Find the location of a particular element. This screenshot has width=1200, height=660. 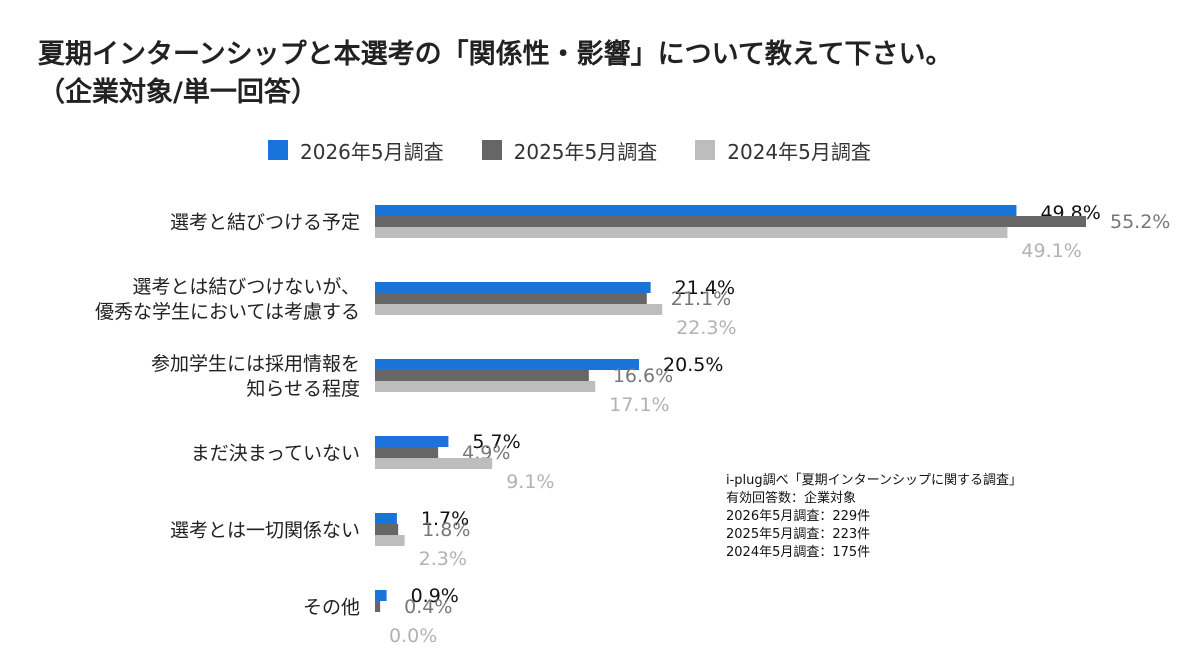

legend-label-2025: 2025年5月調査 is located at coordinates (585, 151).